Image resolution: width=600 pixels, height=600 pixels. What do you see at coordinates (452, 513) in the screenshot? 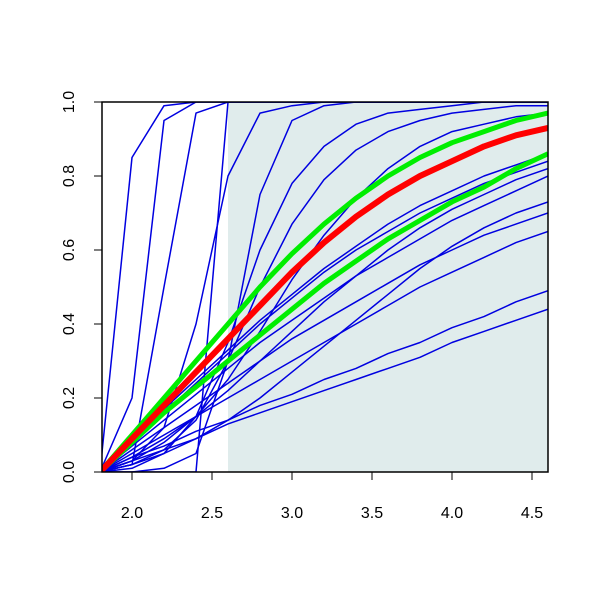
I see `x-tick-label: 4.0` at bounding box center [452, 513].